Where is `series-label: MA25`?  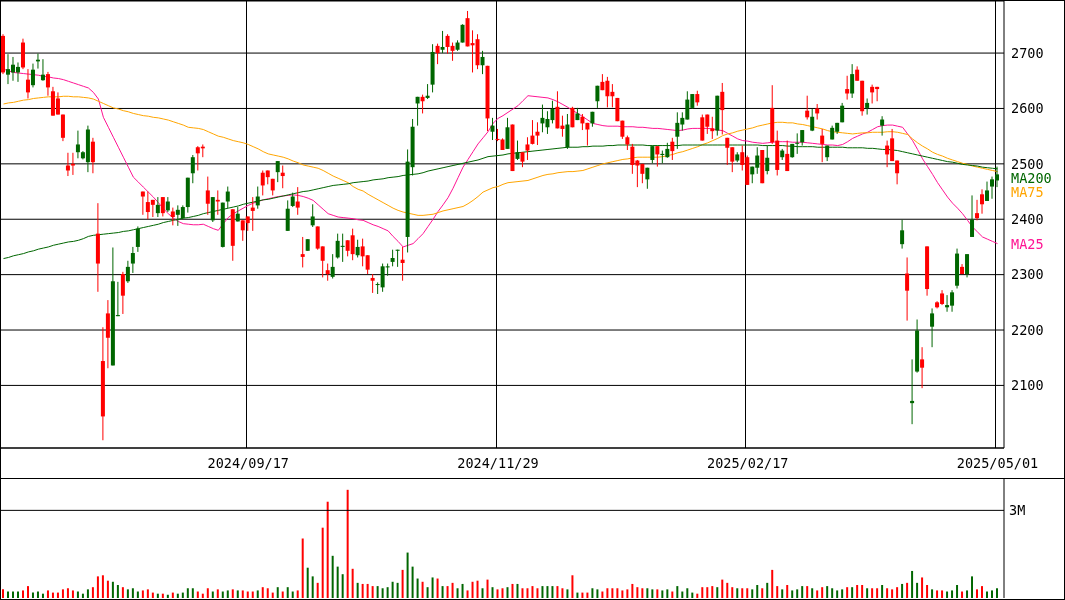
series-label: MA25 is located at coordinates (1027, 243).